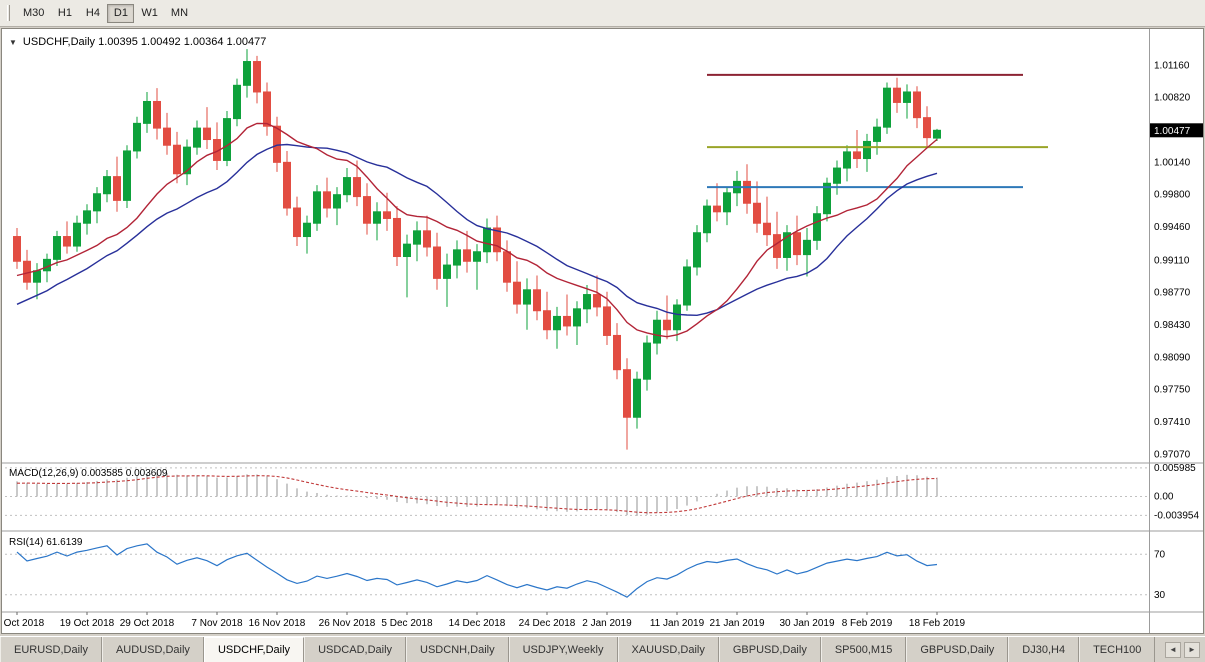 This screenshot has width=1205, height=662. What do you see at coordinates (1172, 65) in the screenshot?
I see `price-scale-value: 1.01160` at bounding box center [1172, 65].